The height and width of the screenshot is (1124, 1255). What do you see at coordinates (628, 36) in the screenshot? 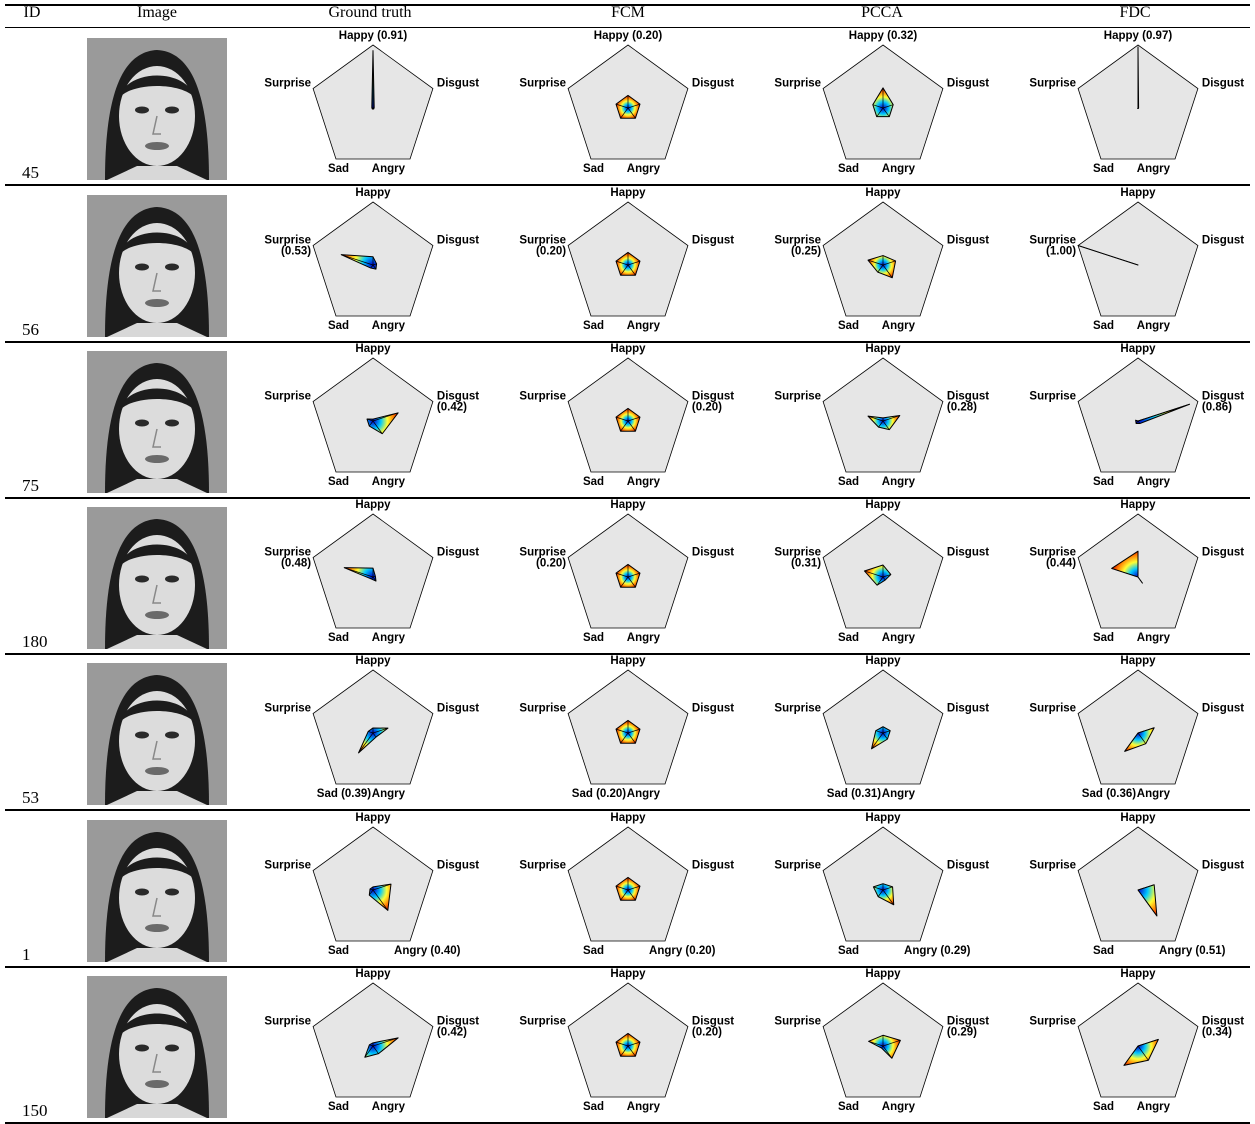
I see `axis-label: Happy (0.20)` at bounding box center [628, 36].